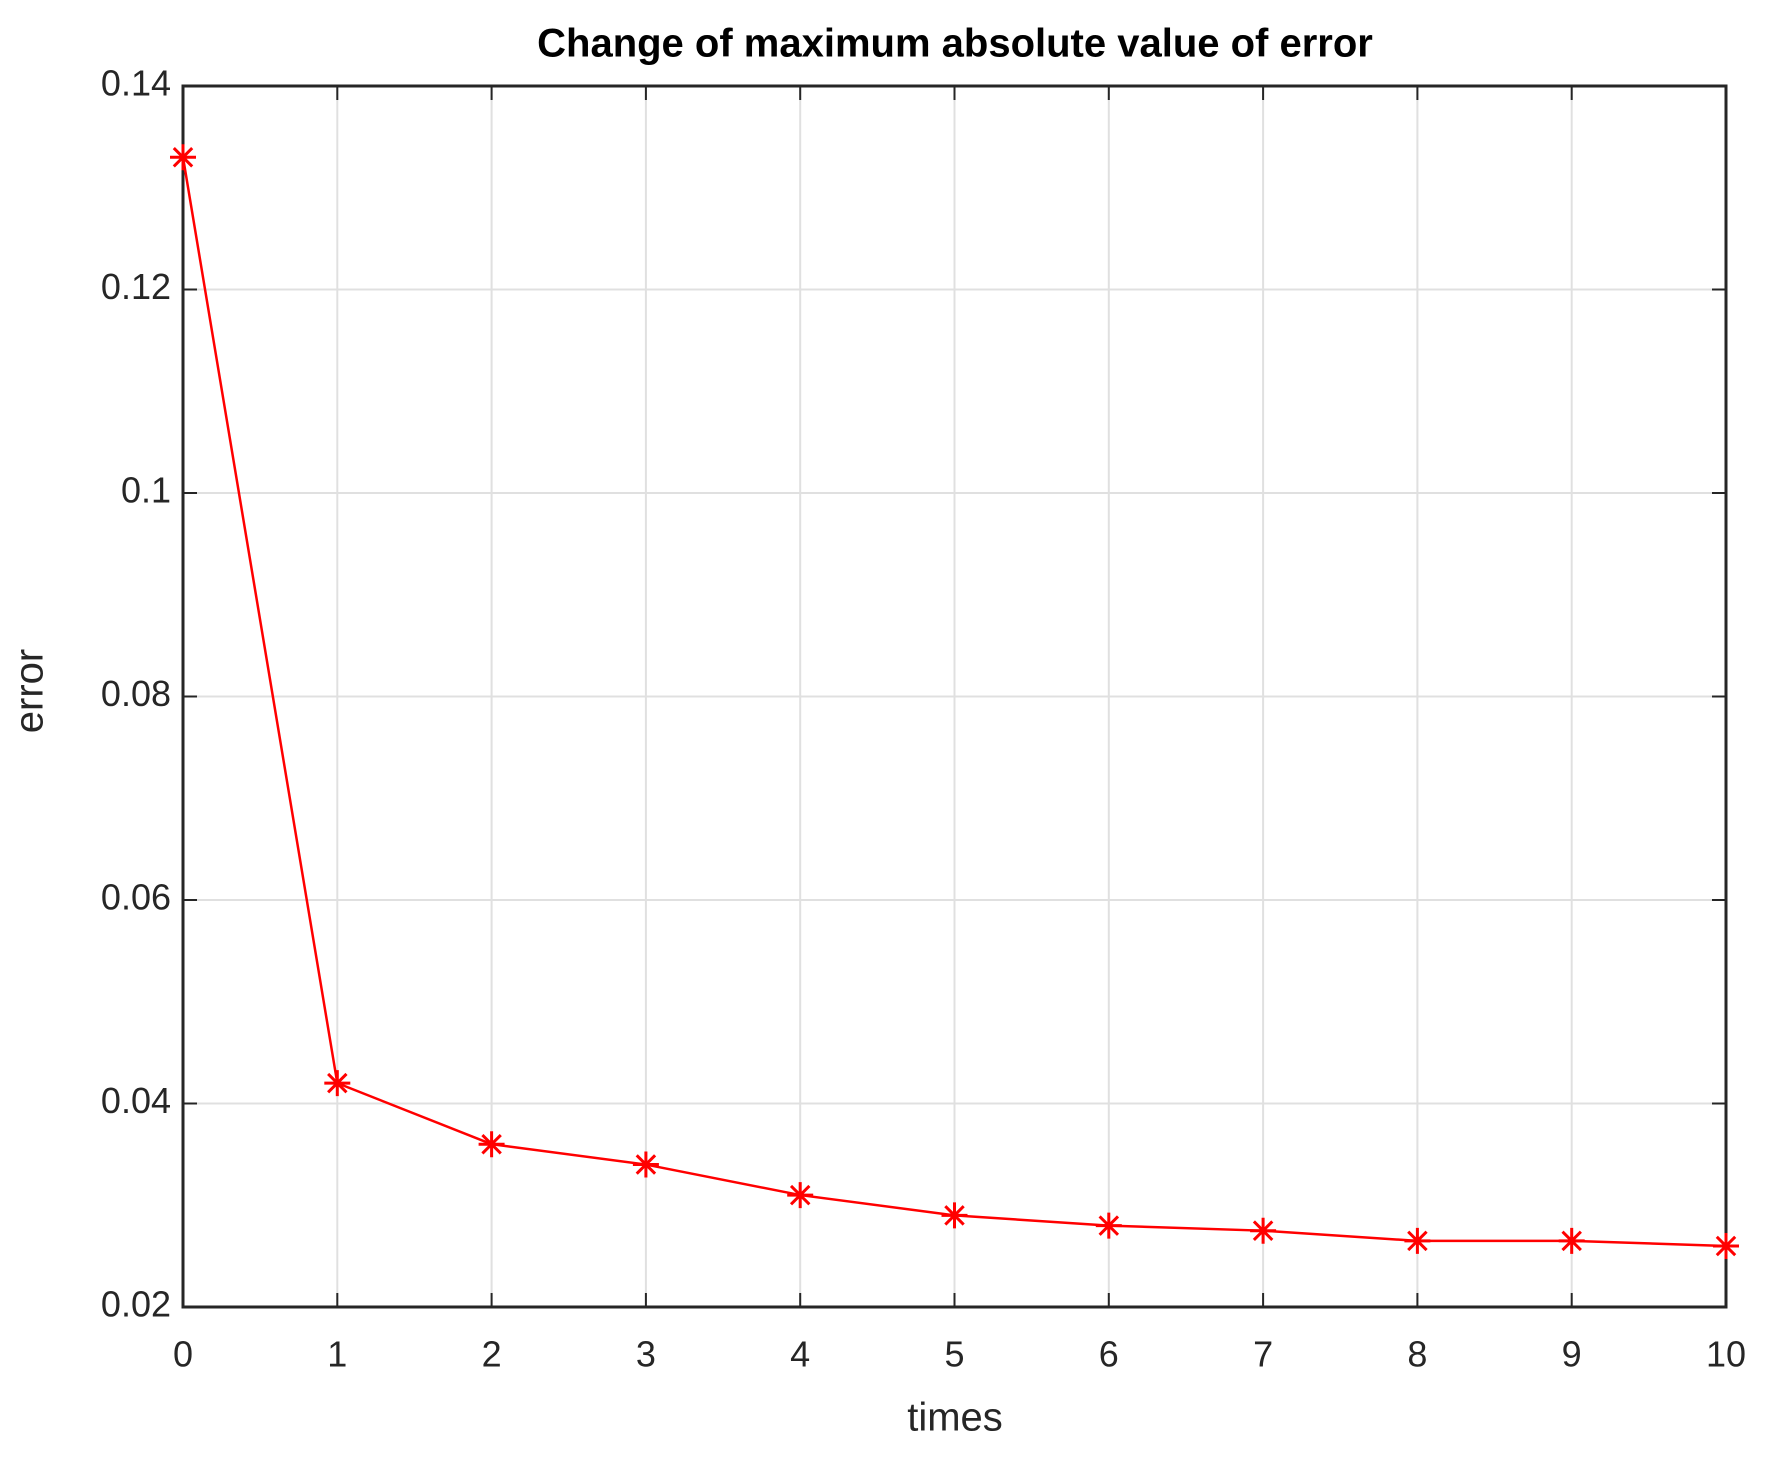  What do you see at coordinates (1726, 1354) in the screenshot?
I see `x-tick-label: 10` at bounding box center [1726, 1354].